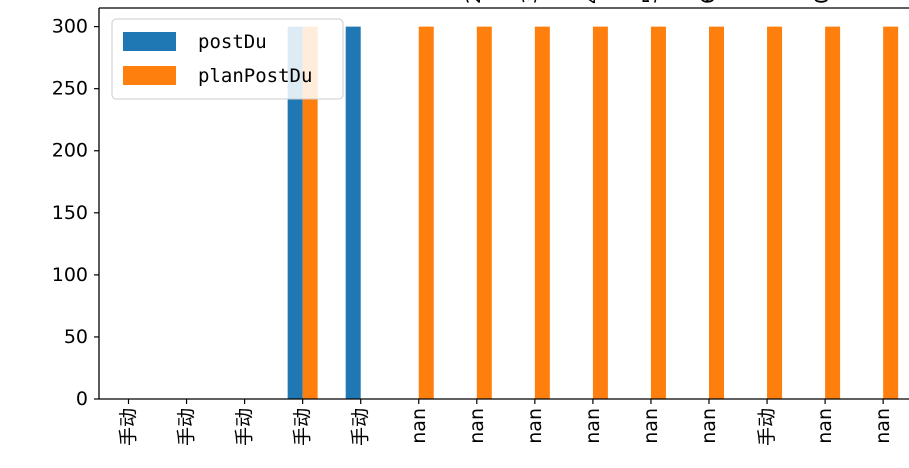 The width and height of the screenshot is (909, 468). I want to click on top-axis-tick-label: 5, so click(650, 2).